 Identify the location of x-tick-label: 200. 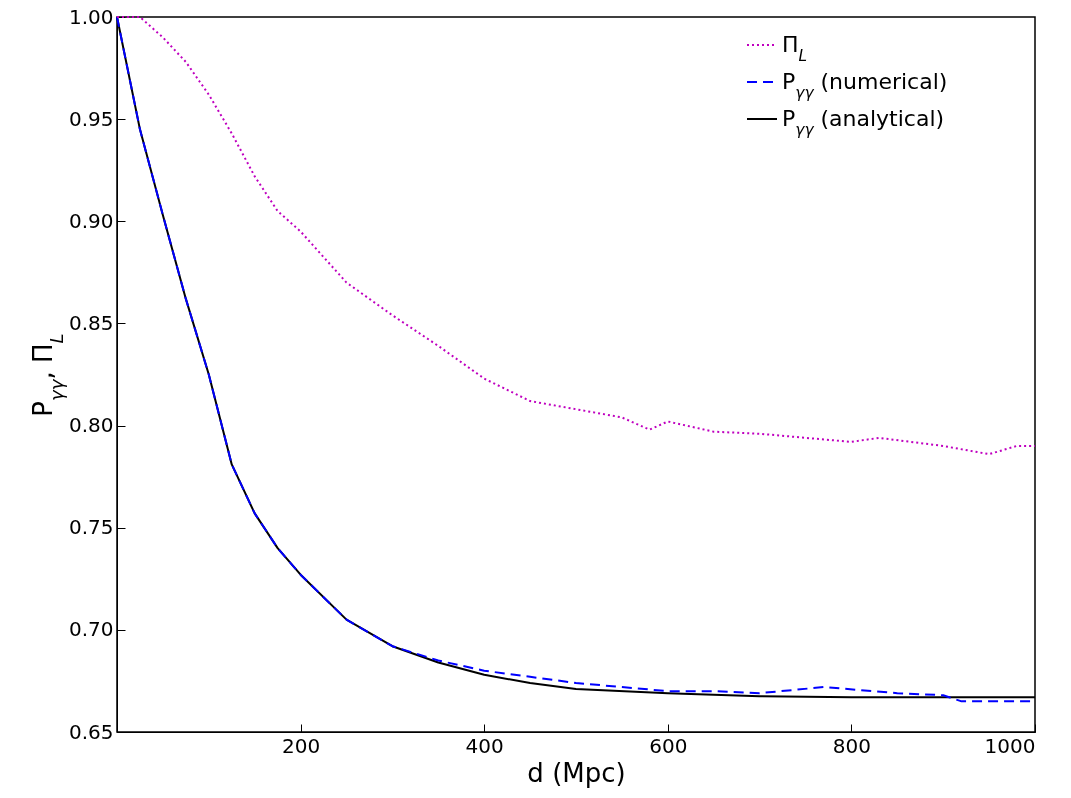
(301, 745).